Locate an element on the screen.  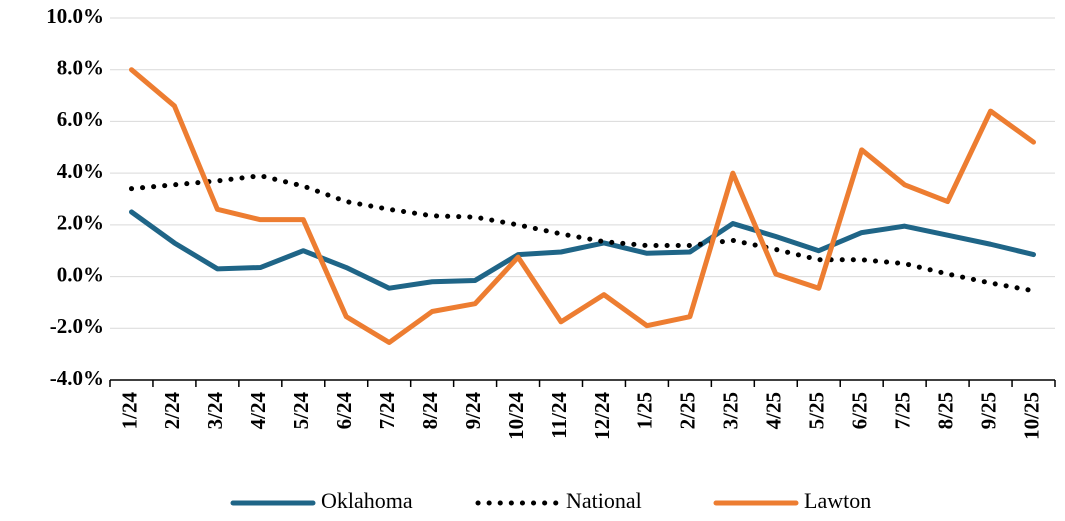
x-tick-label: 3/25 is located at coordinates (731, 410).